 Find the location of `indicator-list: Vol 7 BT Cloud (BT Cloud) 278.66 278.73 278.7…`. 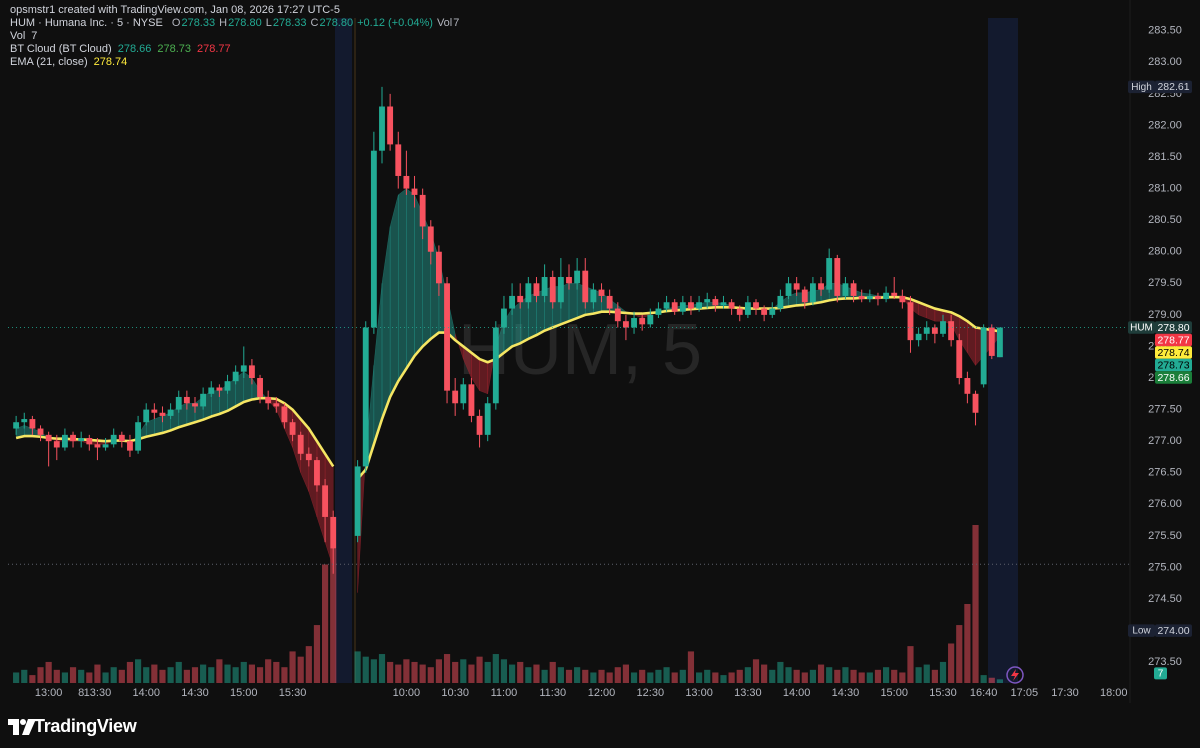

indicator-list: Vol 7 BT Cloud (BT Cloud) 278.66 278.73 278.7… is located at coordinates (235, 49).